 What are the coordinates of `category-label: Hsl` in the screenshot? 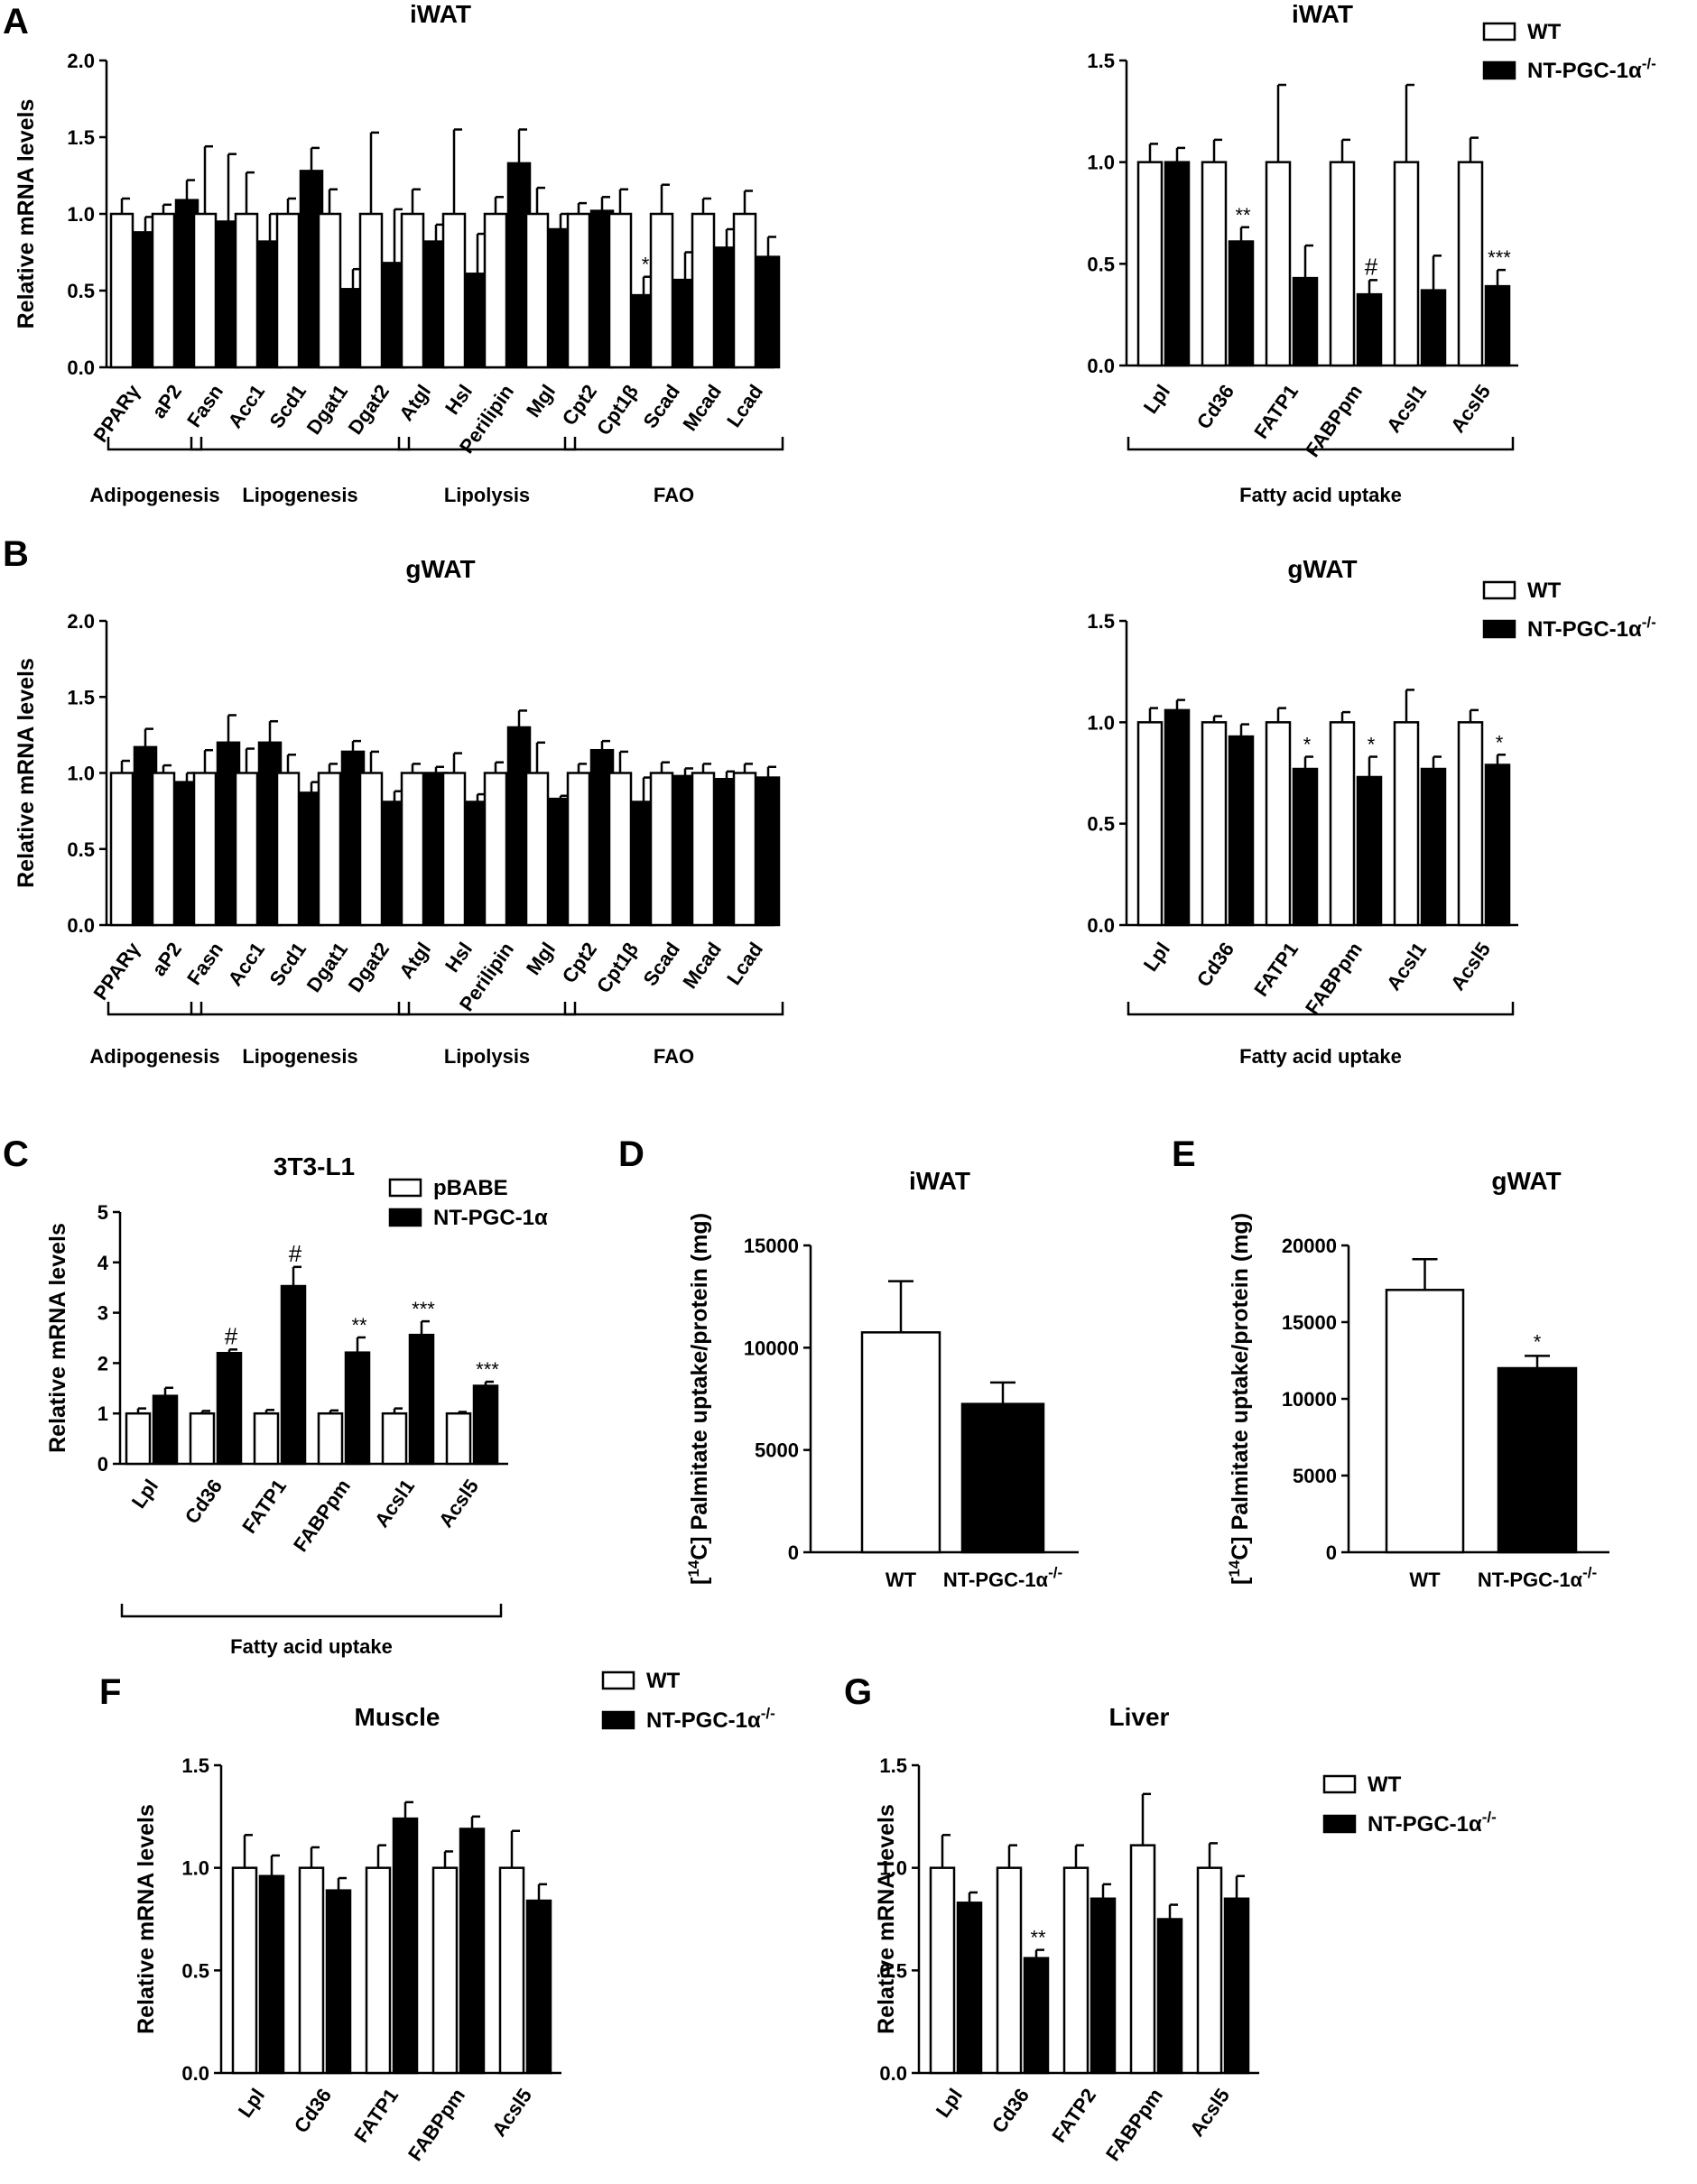 It's located at (458, 400).